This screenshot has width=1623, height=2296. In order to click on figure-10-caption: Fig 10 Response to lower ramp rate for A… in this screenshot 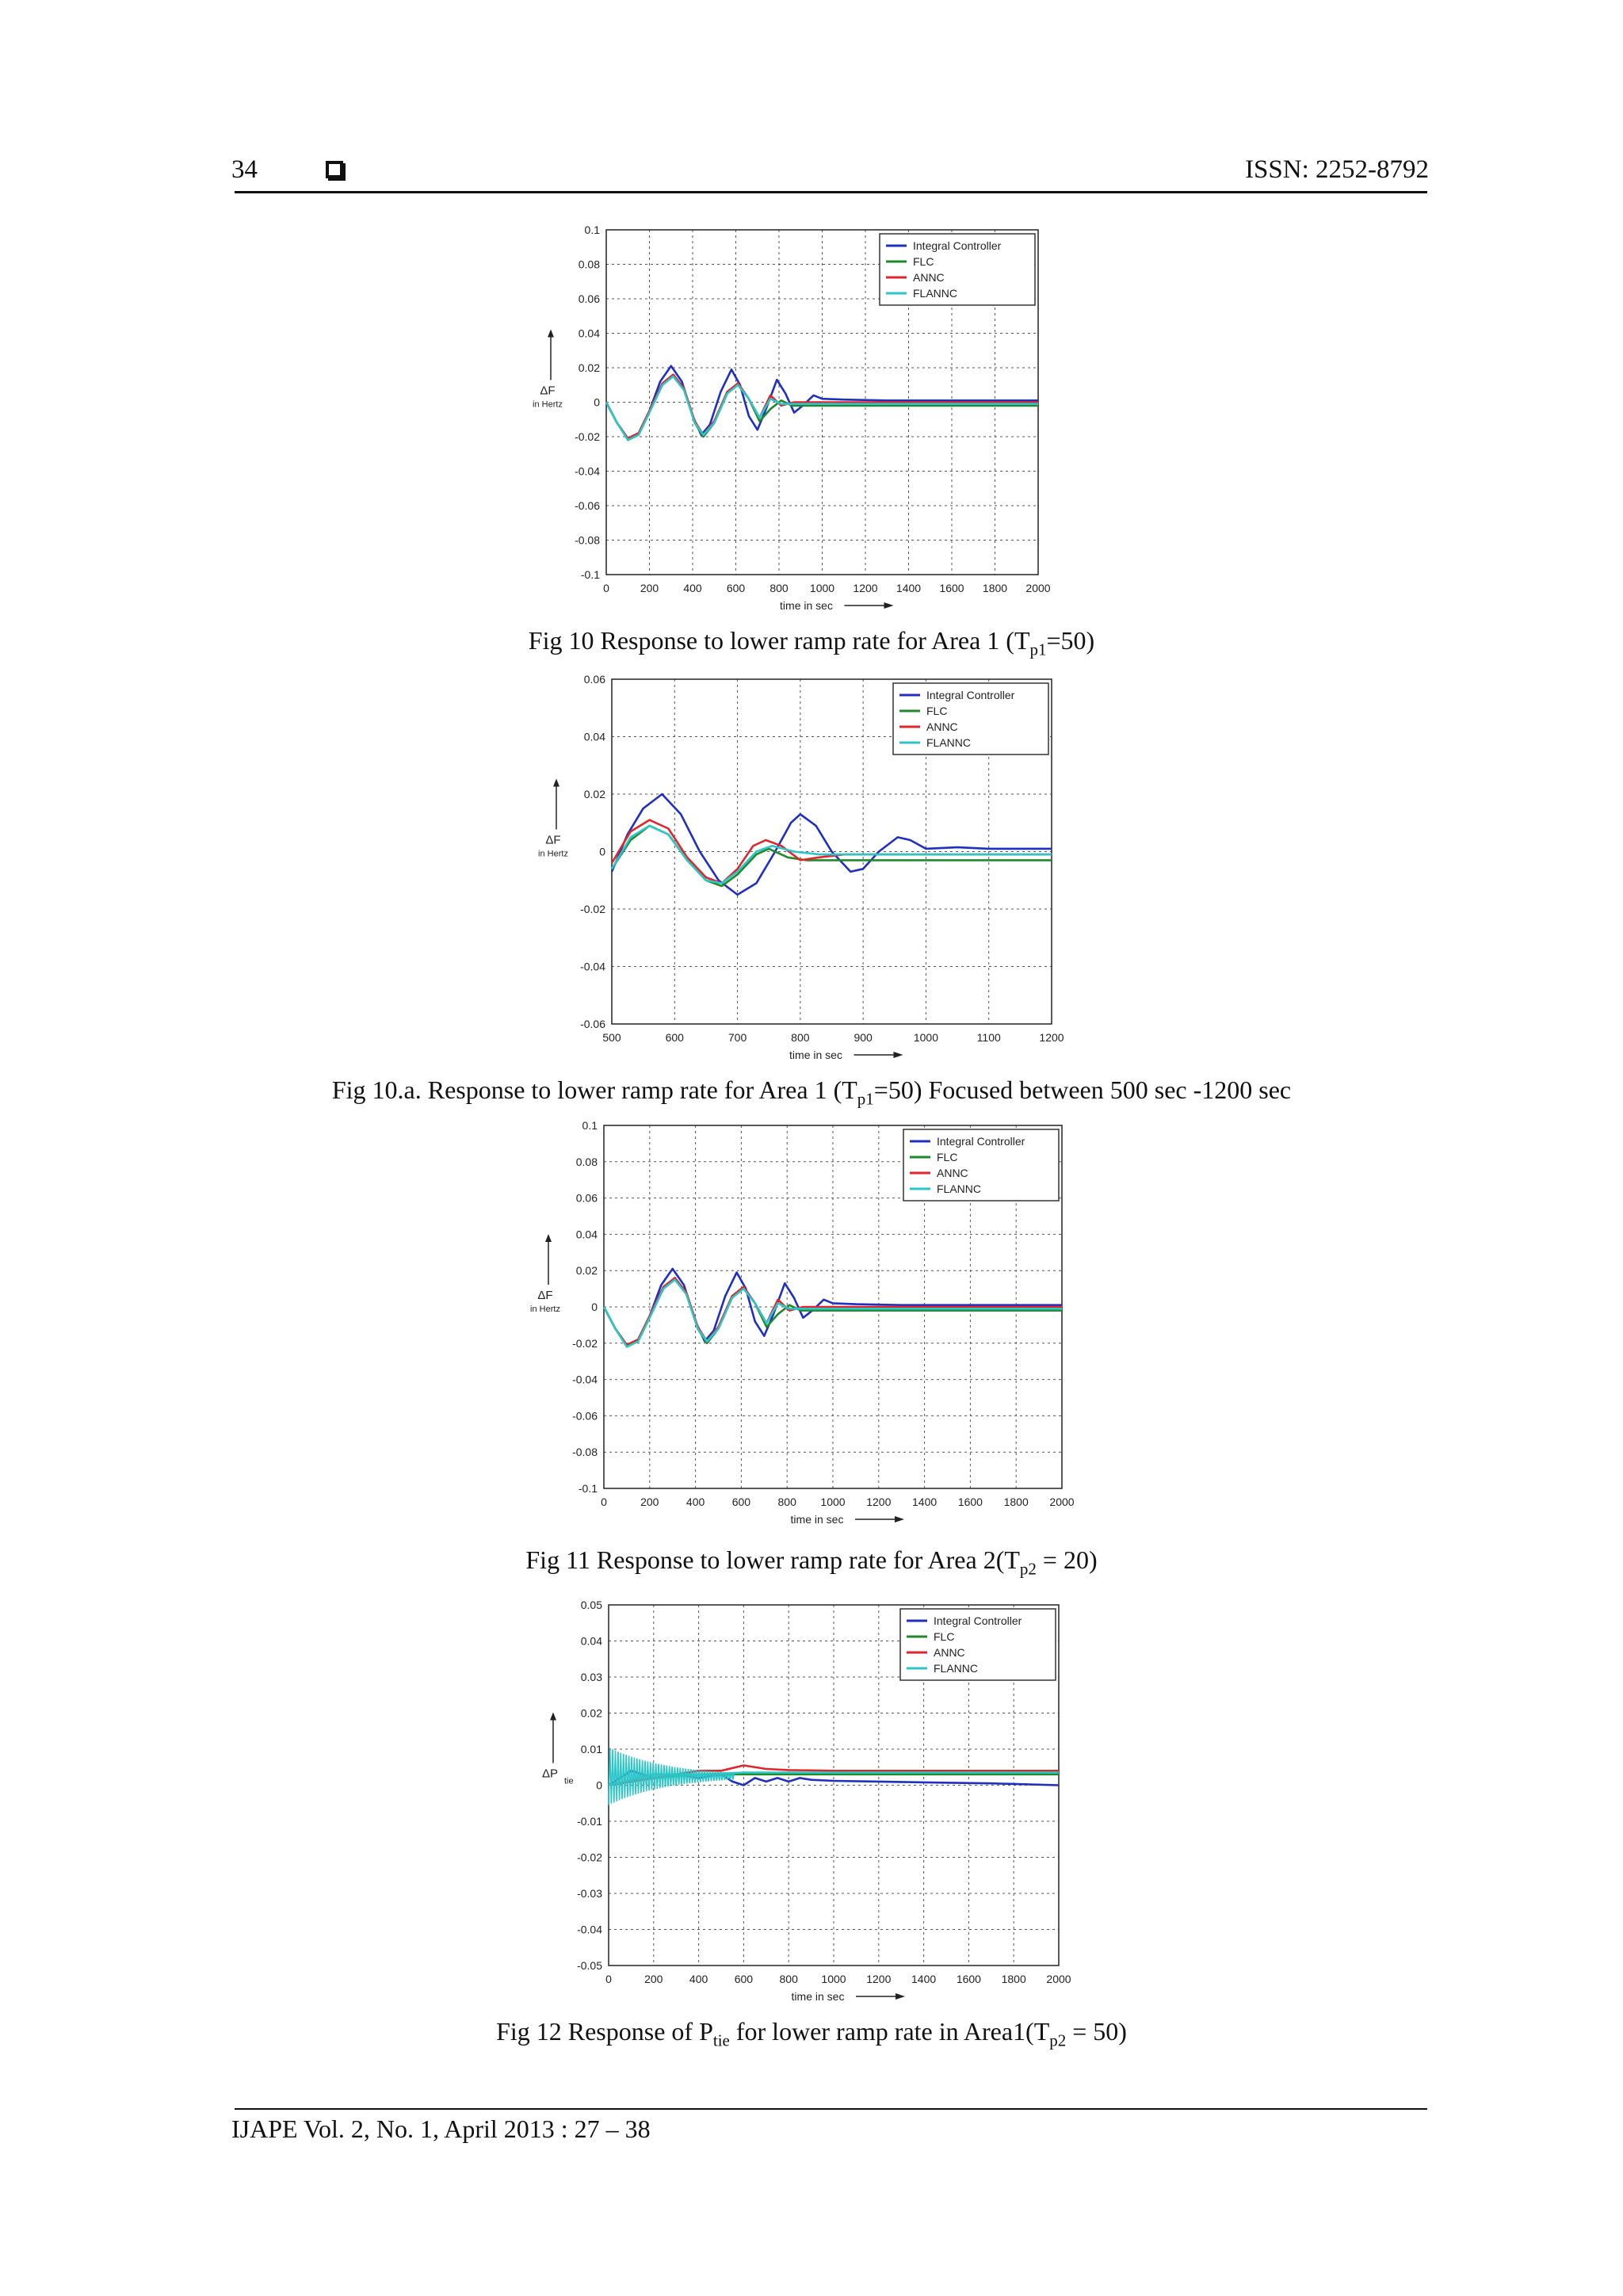, I will do `click(811, 642)`.